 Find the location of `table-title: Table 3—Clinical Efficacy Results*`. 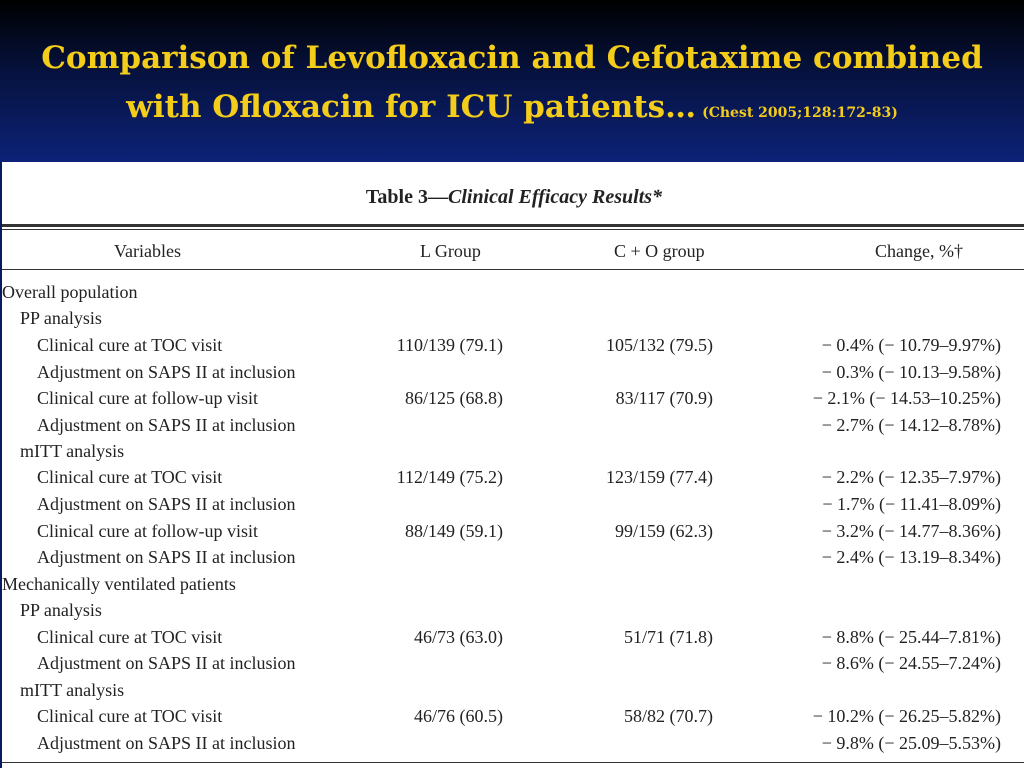

table-title: Table 3—Clinical Efficacy Results* is located at coordinates (513, 197).